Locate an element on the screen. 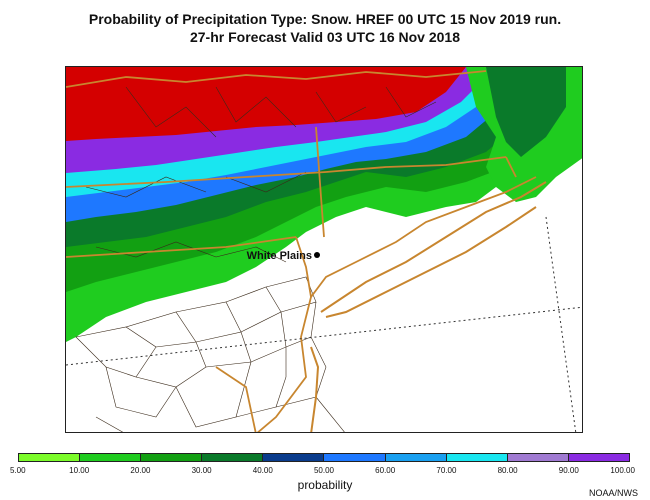 This screenshot has height=500, width=650. colorbar-tick-label: 70.00 is located at coordinates (446, 470).